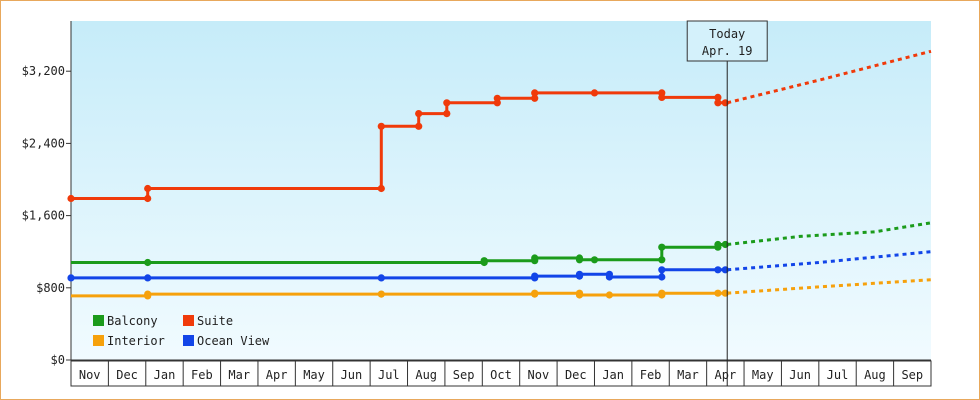 This screenshot has width=980, height=400. I want to click on series-interior, so click(501, 289).